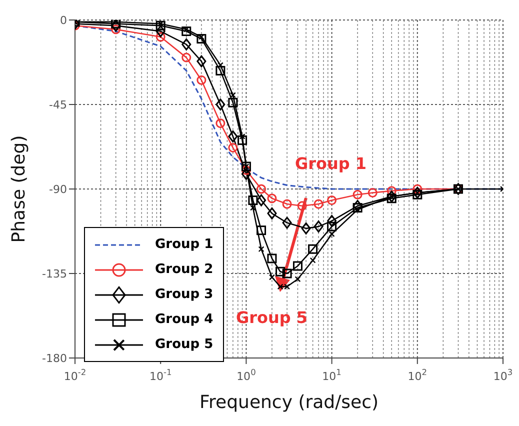 The image size is (519, 426). I want to click on legend-label: Group 3, so click(184, 294).